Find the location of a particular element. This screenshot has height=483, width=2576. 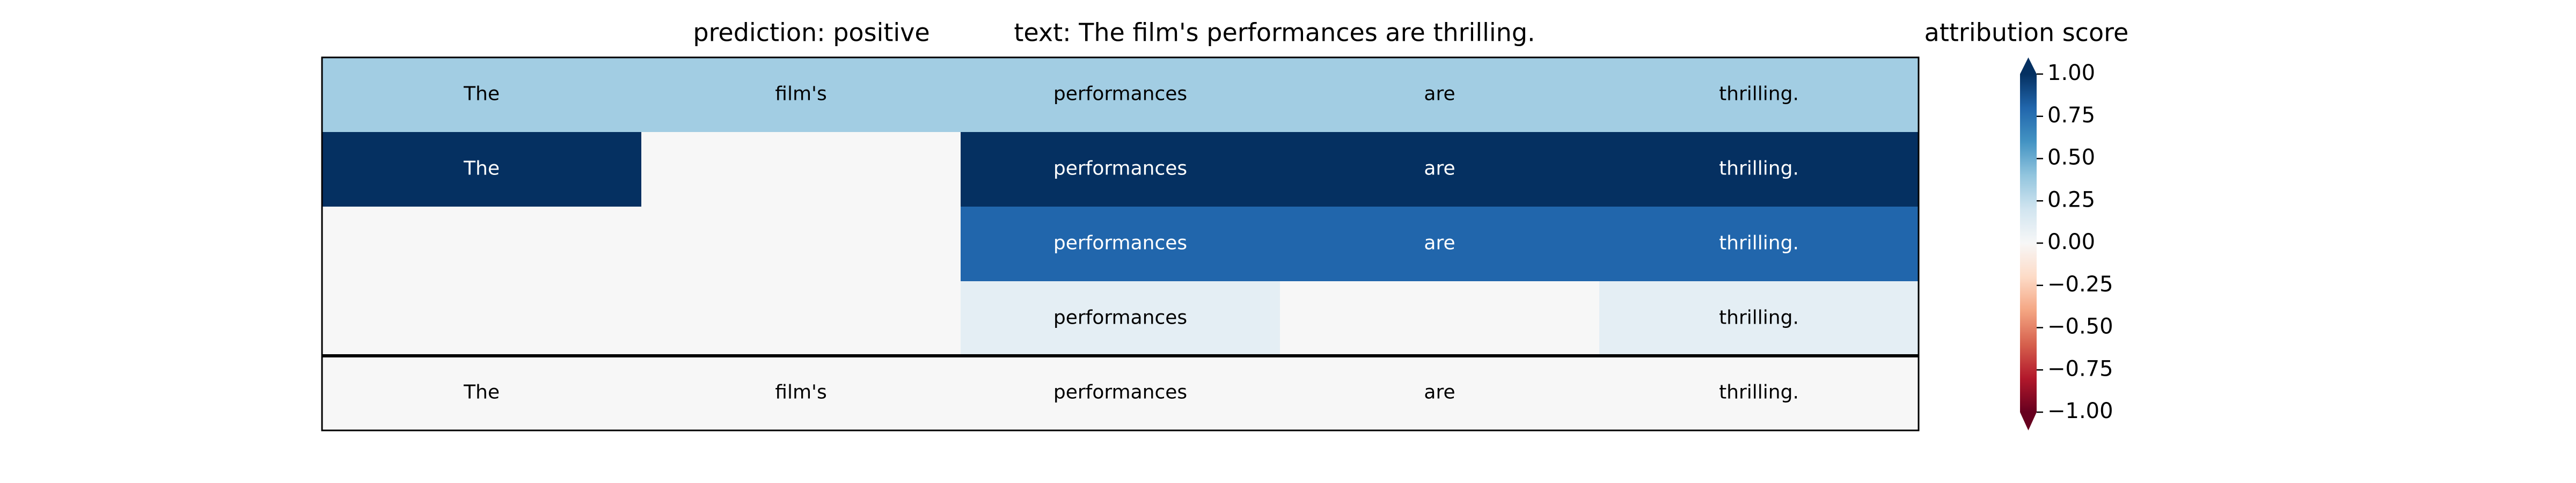

colorbar-tick-label: 0.25 is located at coordinates (2071, 199).